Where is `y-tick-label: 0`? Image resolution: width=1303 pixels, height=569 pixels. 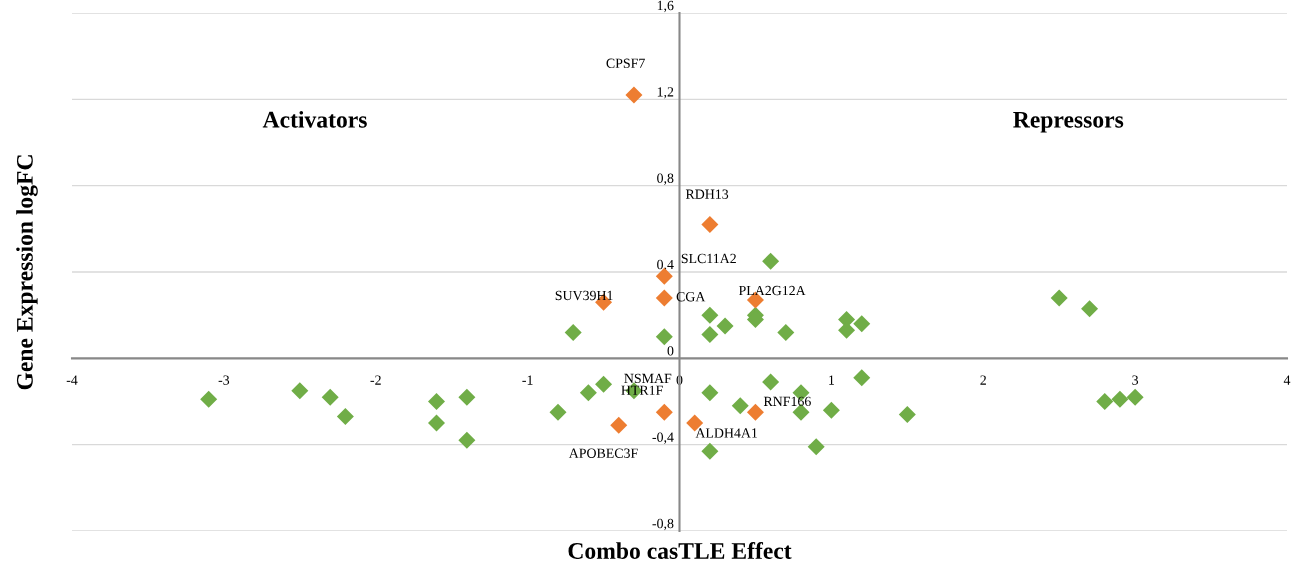 y-tick-label: 0 is located at coordinates (670, 351).